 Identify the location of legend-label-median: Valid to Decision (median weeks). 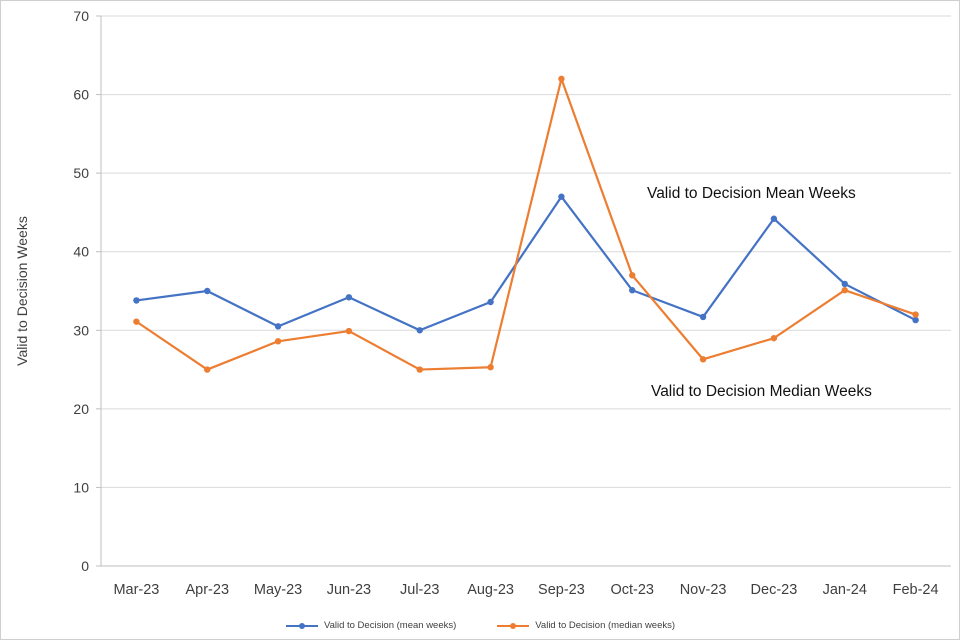
(605, 625).